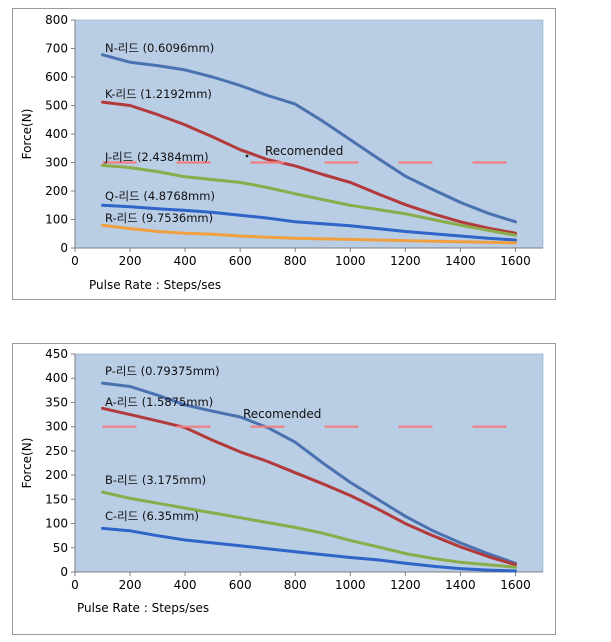 This screenshot has width=611, height=642. I want to click on chart-2-y-tick-label: 150, so click(56, 499).